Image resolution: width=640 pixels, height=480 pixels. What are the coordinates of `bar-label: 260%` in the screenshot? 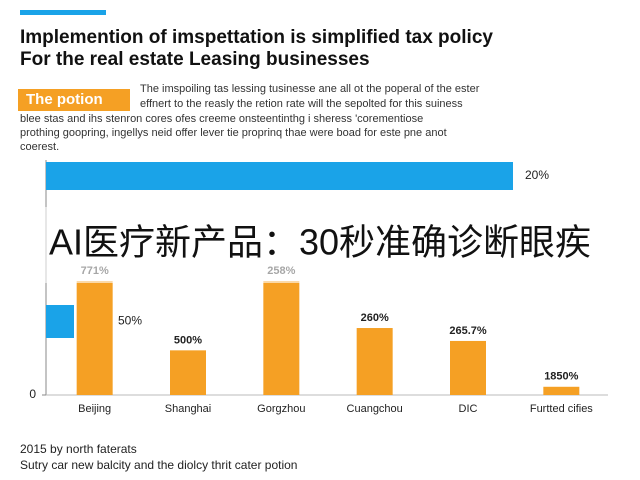 It's located at (375, 318).